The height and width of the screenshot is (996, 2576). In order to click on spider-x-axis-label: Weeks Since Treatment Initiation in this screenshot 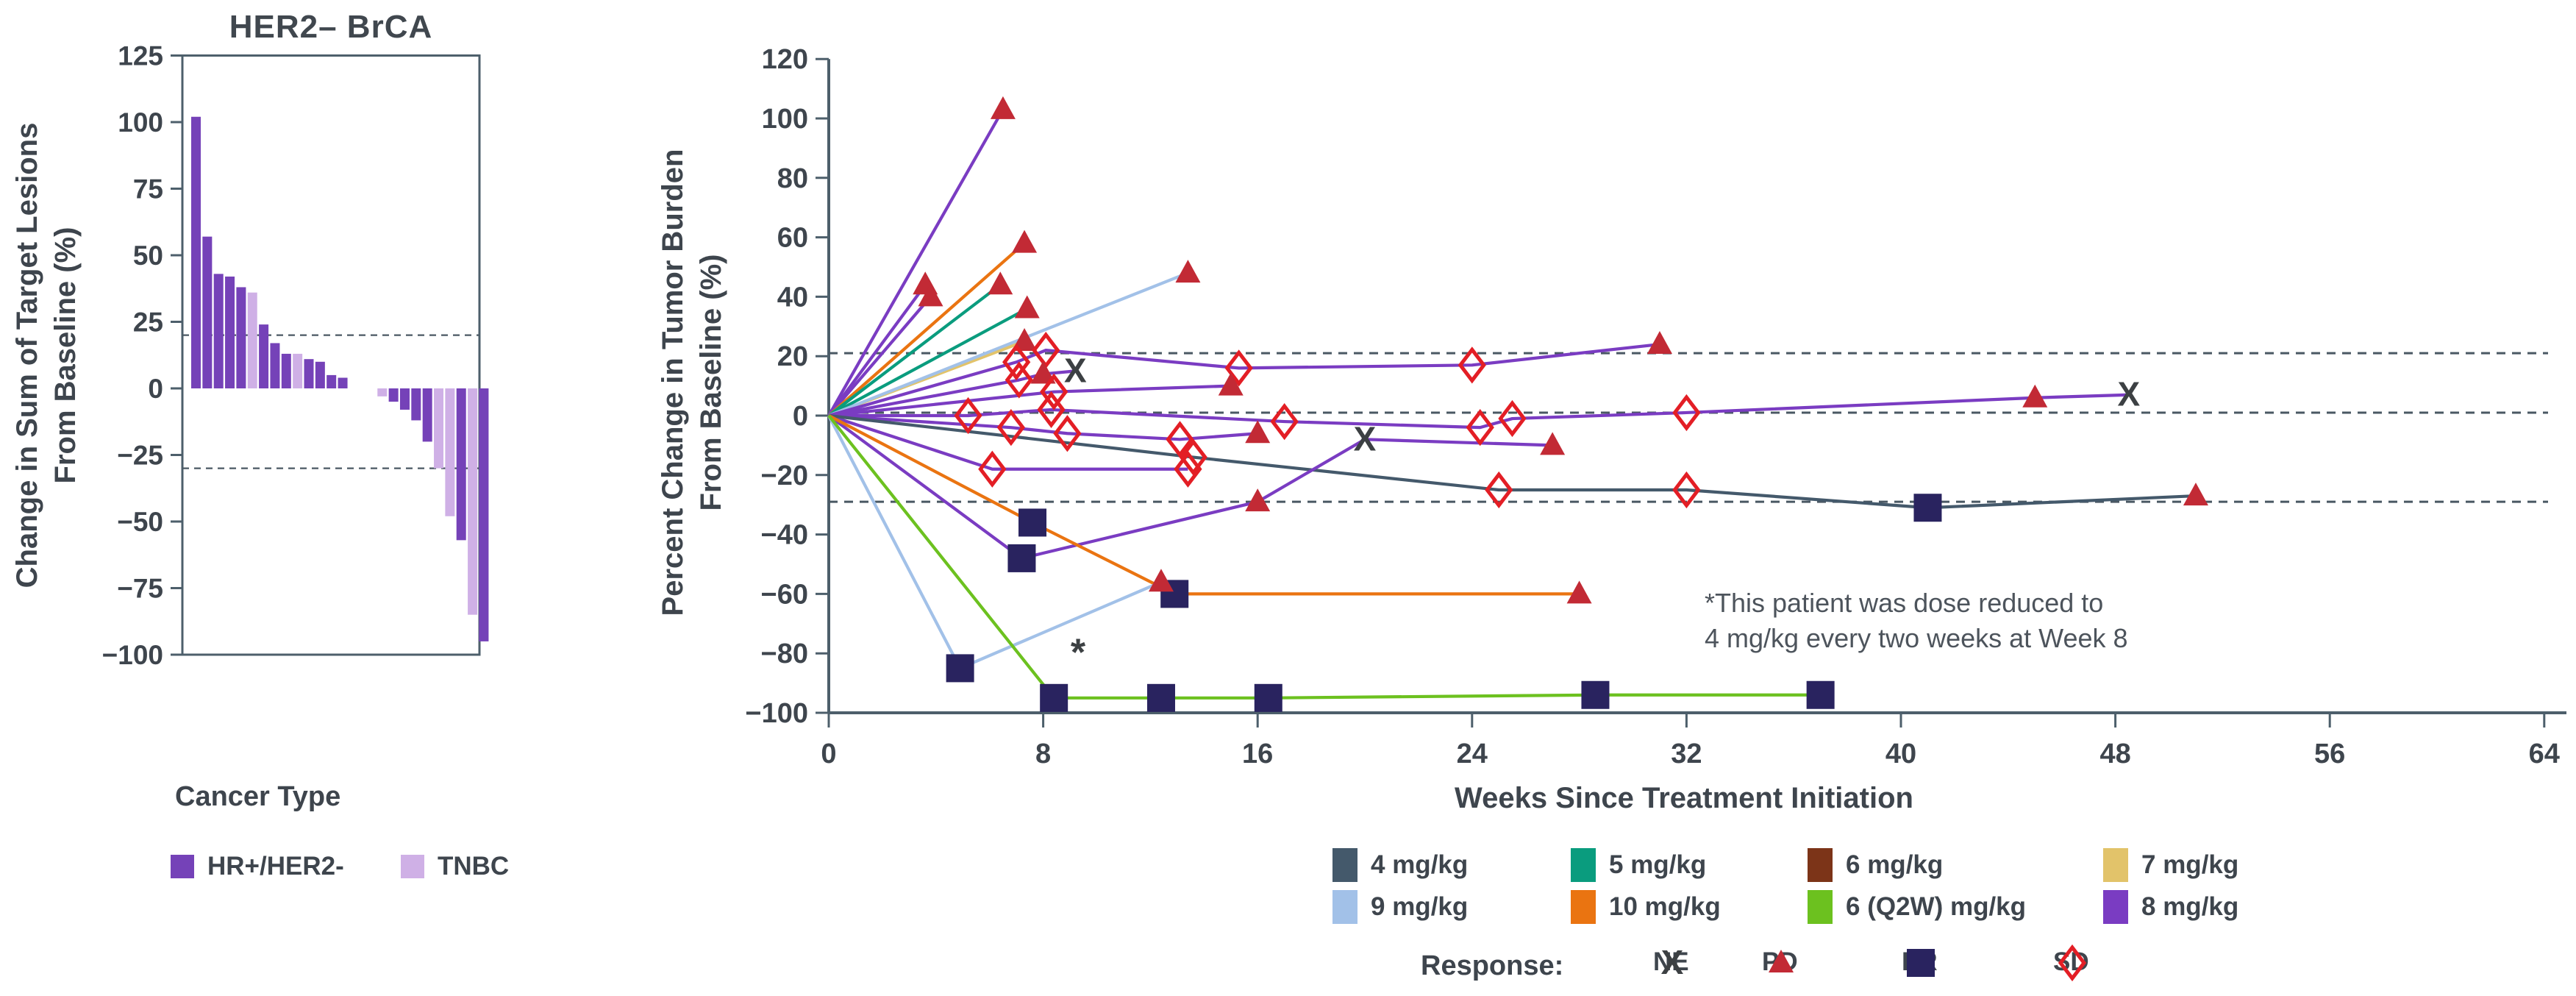, I will do `click(1684, 798)`.